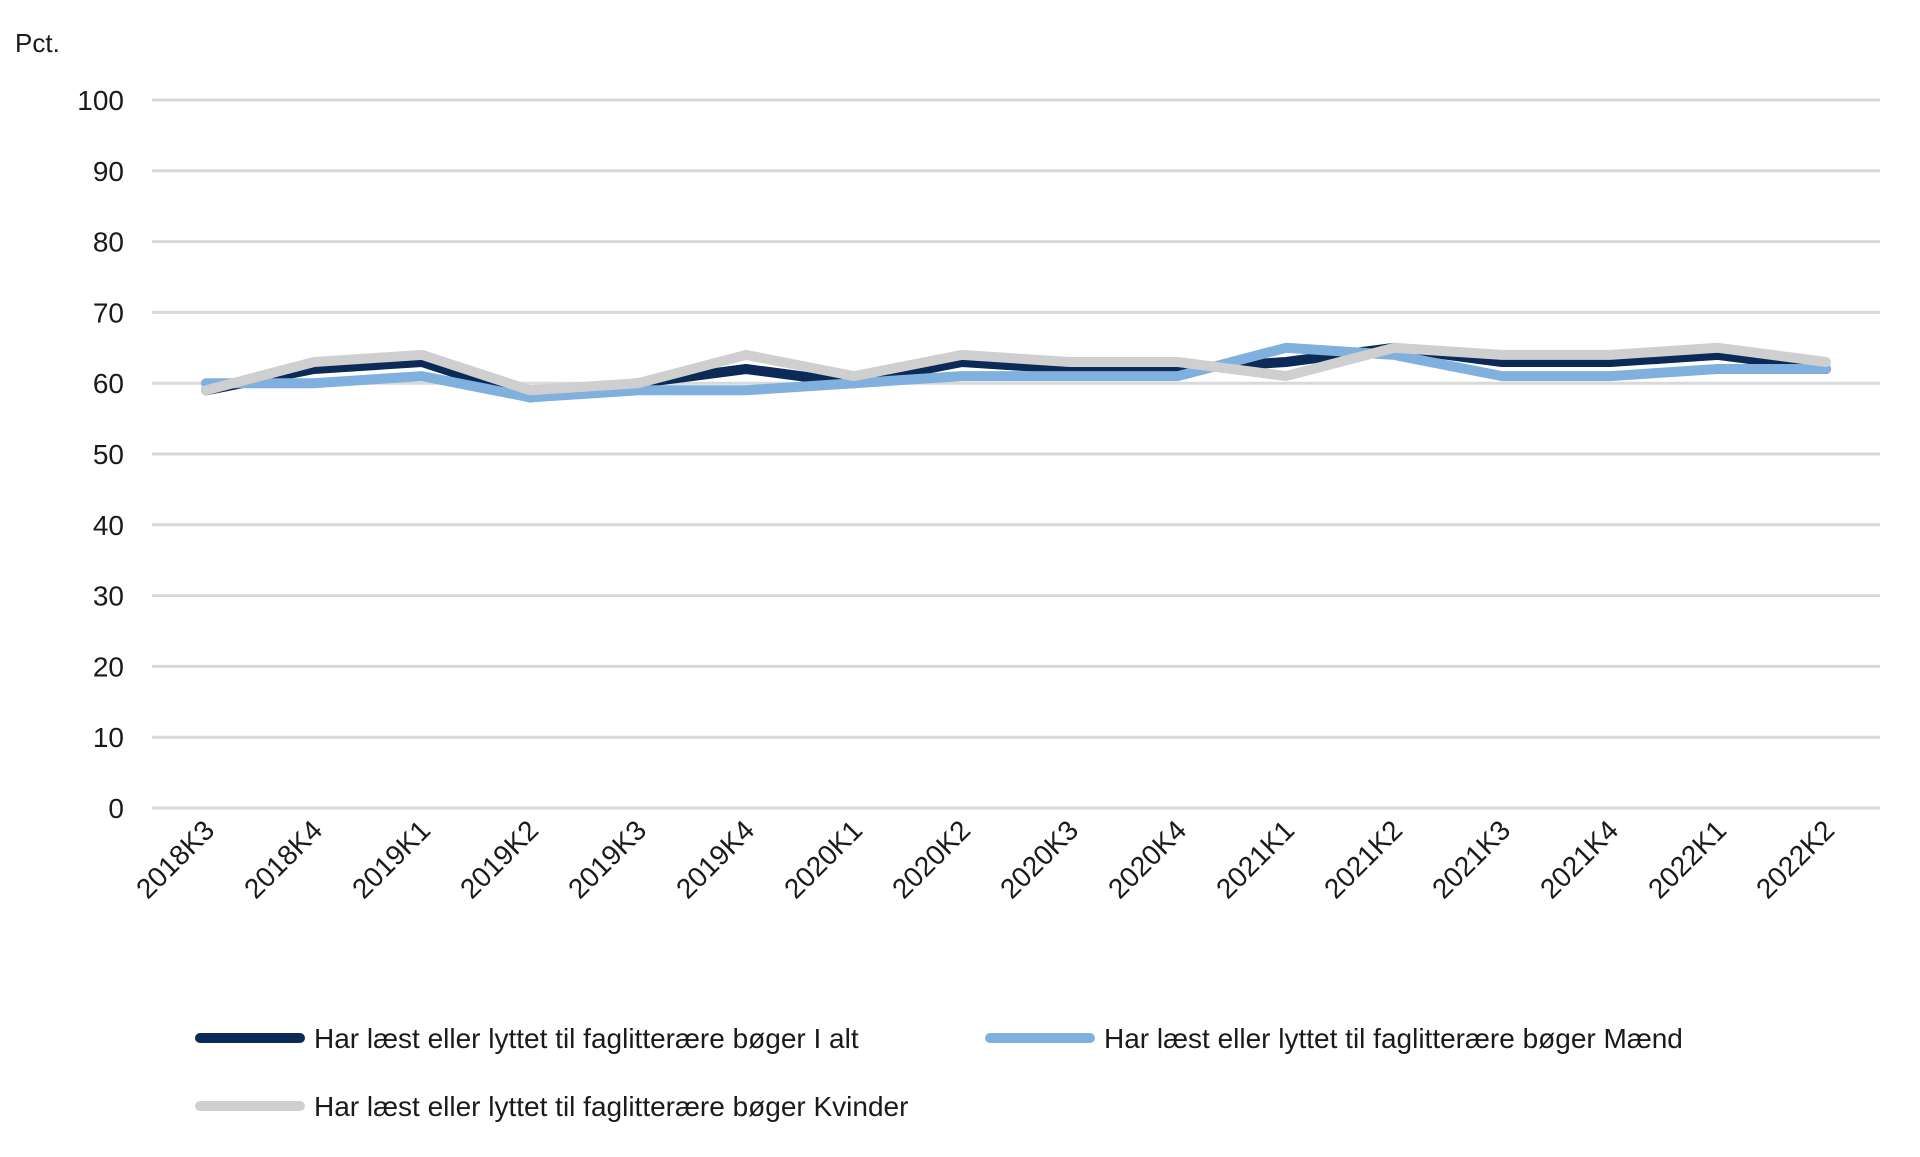 Image resolution: width=1920 pixels, height=1157 pixels. Describe the element at coordinates (108, 525) in the screenshot. I see `y-tick-label: 40` at that location.